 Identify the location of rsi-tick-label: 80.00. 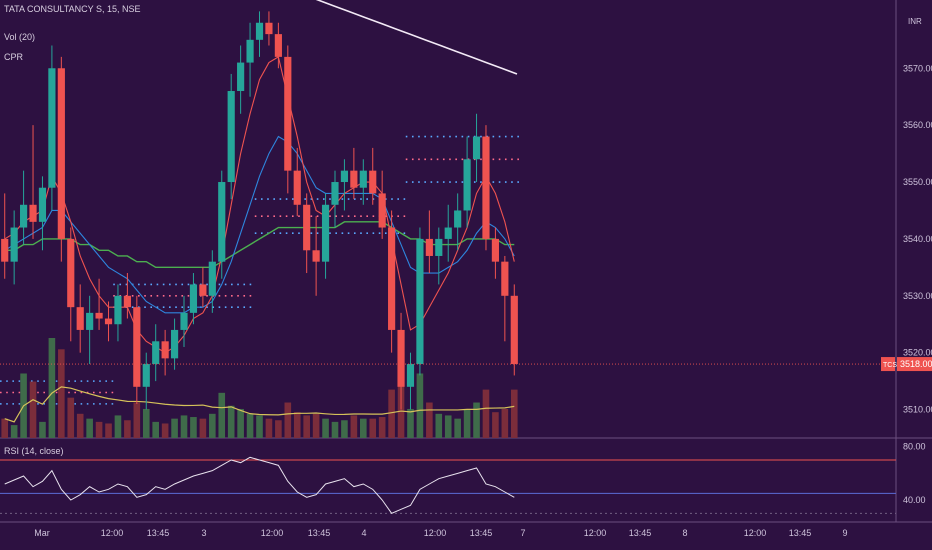
(914, 447).